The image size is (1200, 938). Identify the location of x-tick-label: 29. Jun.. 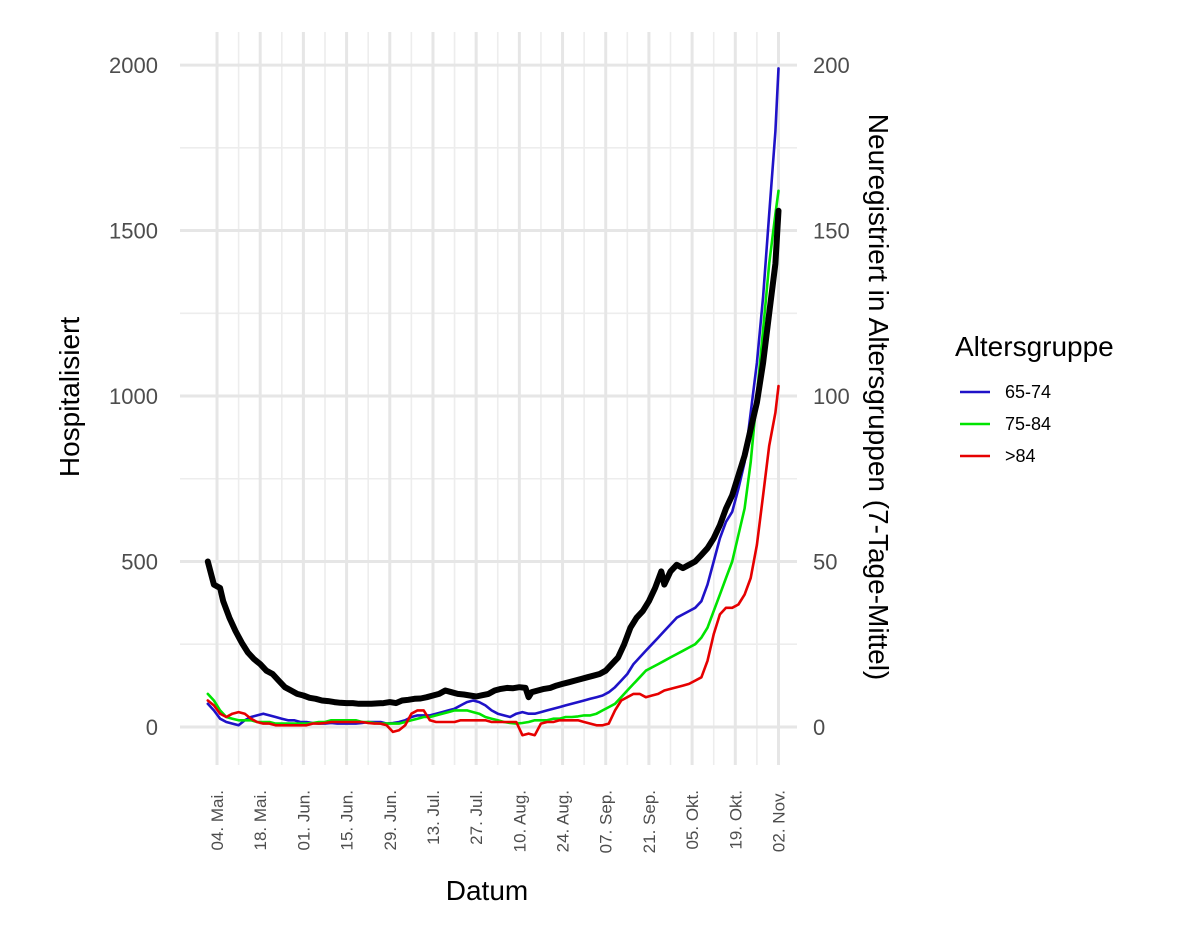
(390, 820).